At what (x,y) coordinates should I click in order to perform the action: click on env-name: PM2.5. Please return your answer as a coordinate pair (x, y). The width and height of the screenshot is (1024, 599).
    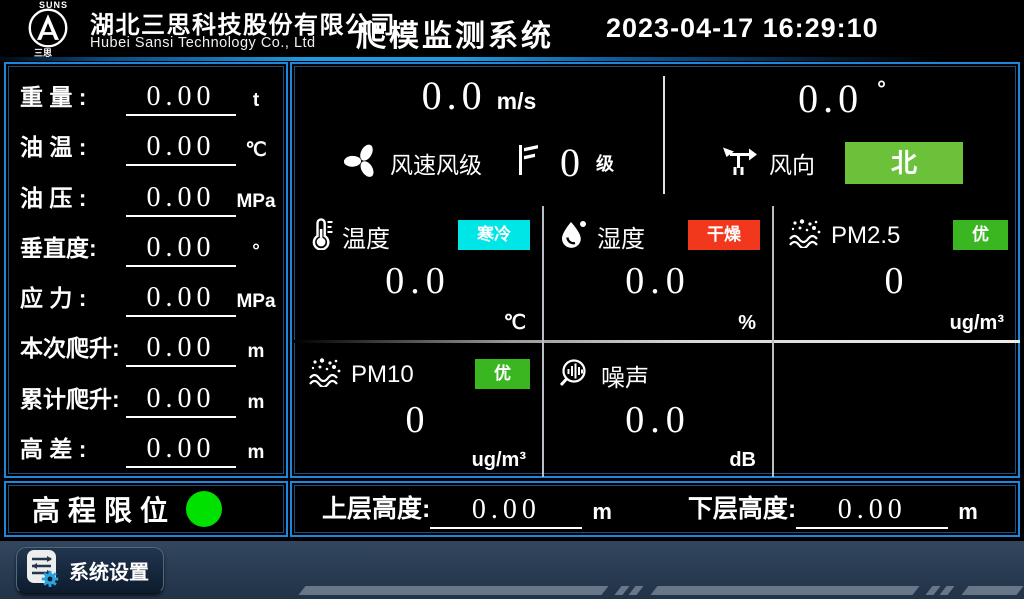
    Looking at the image, I should click on (866, 235).